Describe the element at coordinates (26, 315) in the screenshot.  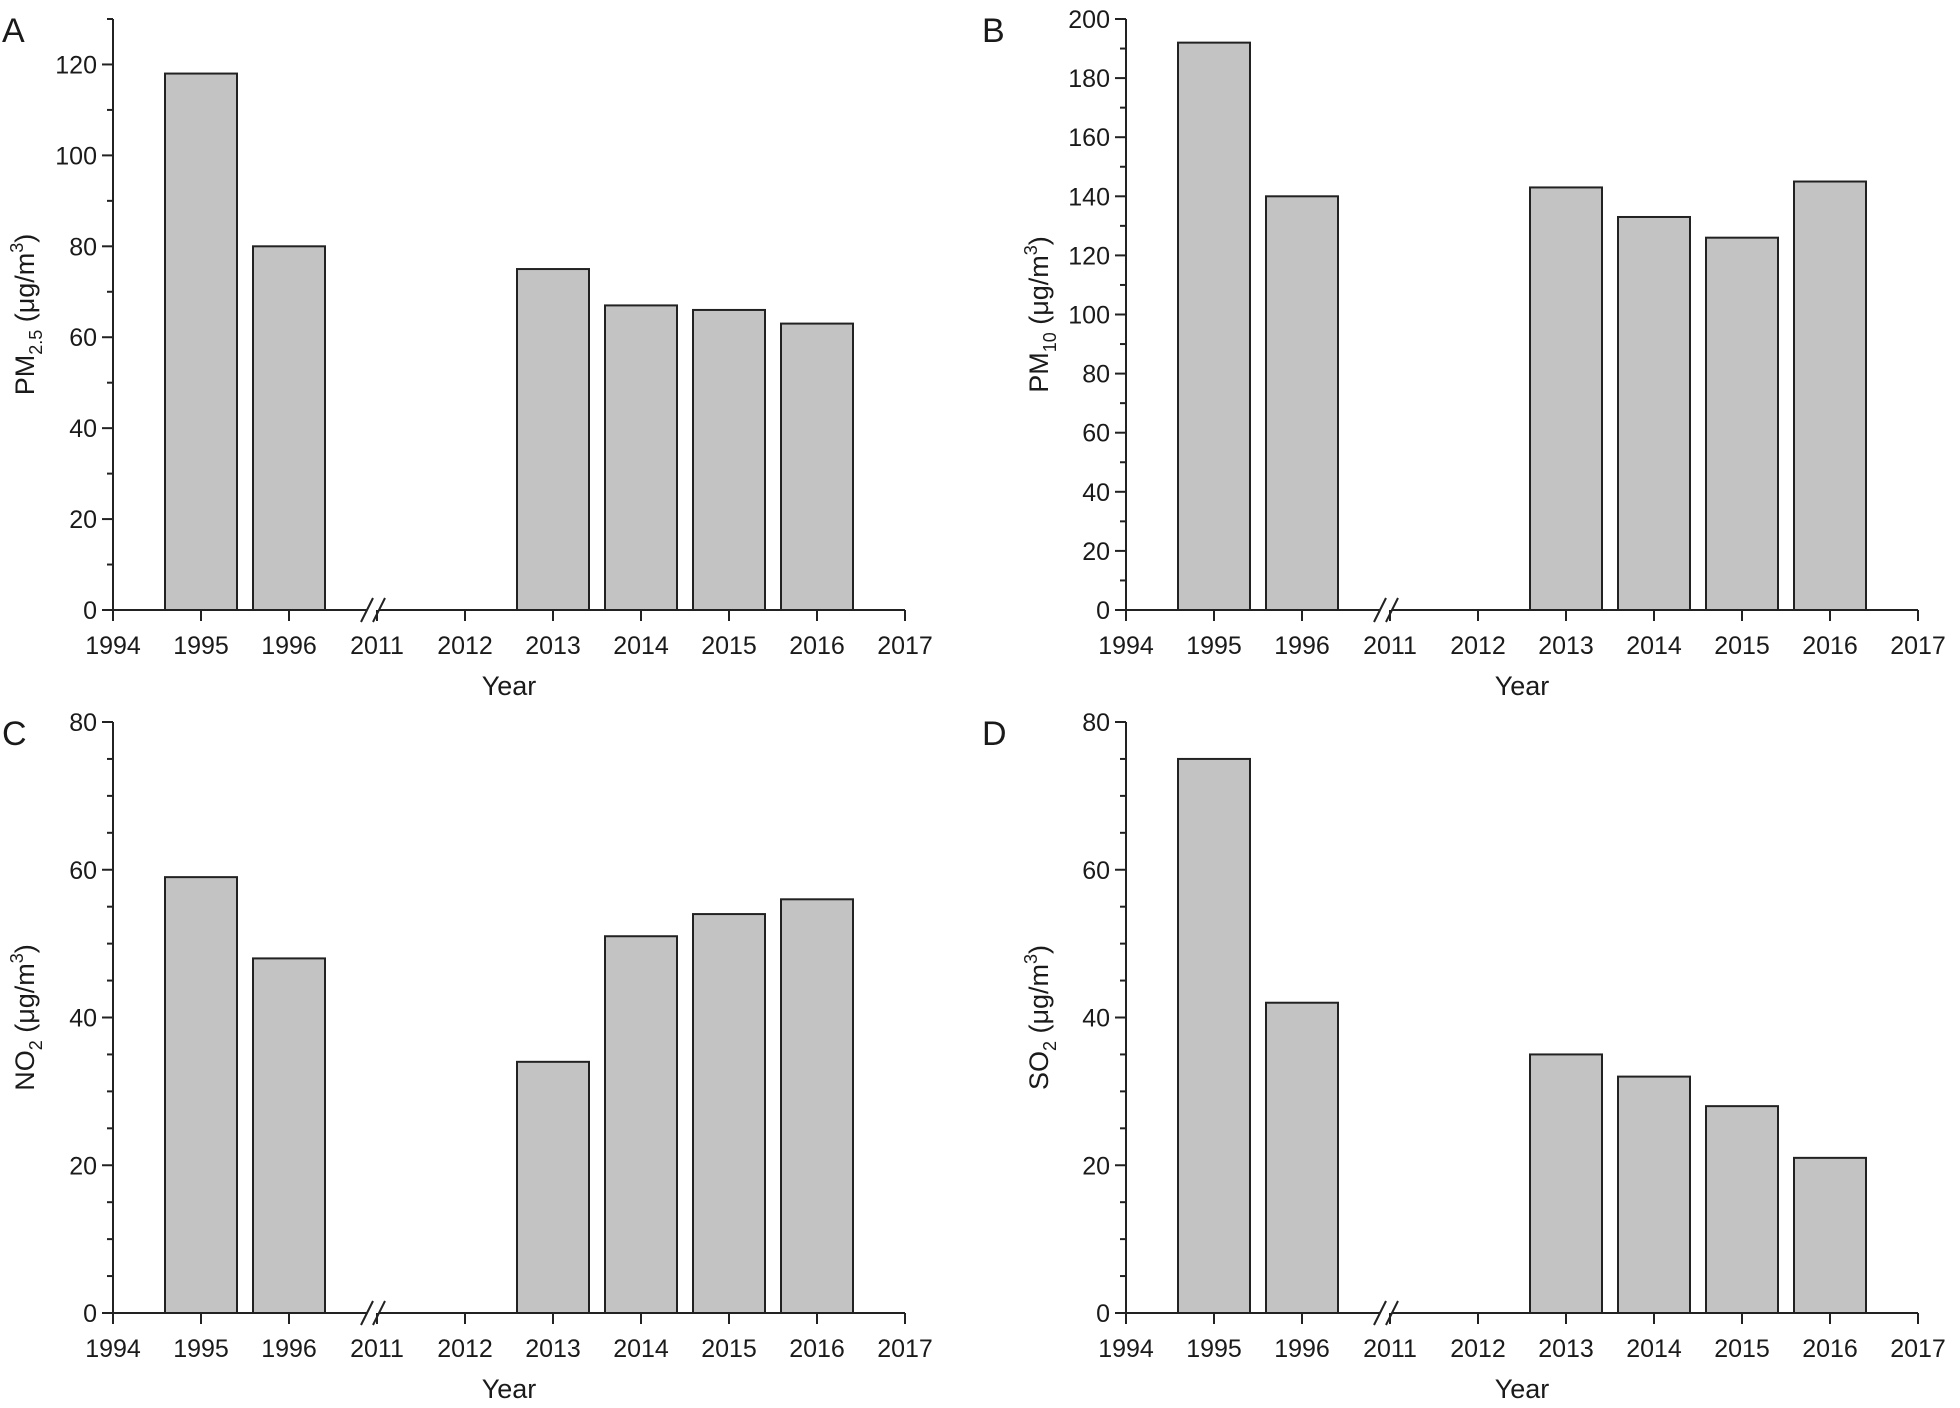
I see `y-axis-title: PM2.5 (μg/m3)` at that location.